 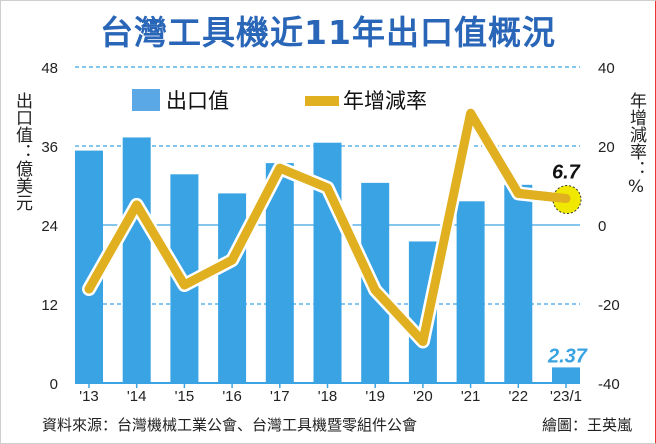 What do you see at coordinates (385, 101) in the screenshot?
I see `legend-line-label: 年增減率` at bounding box center [385, 101].